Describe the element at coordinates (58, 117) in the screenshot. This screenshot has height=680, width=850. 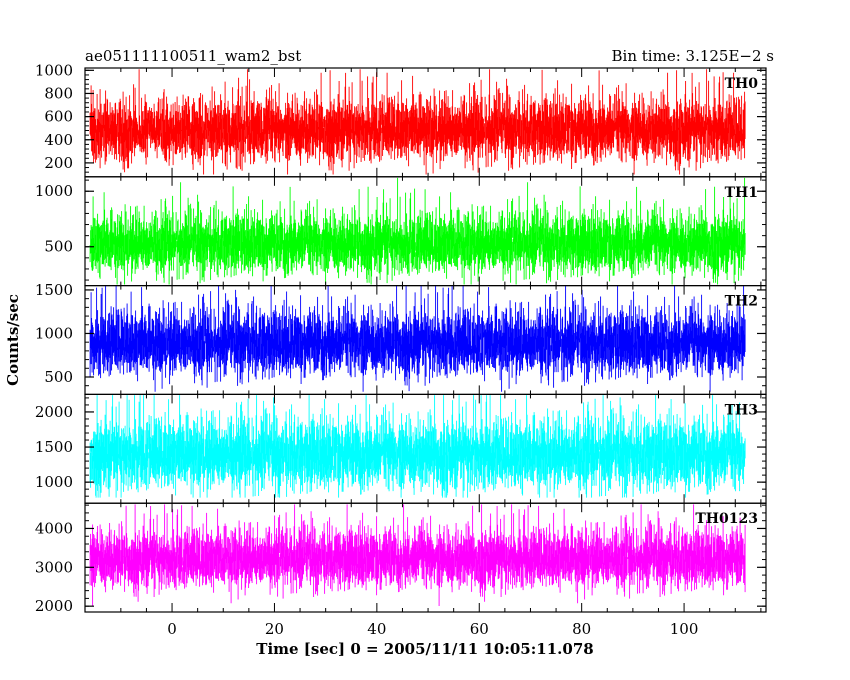
I see `y-tick-label: 600` at that location.